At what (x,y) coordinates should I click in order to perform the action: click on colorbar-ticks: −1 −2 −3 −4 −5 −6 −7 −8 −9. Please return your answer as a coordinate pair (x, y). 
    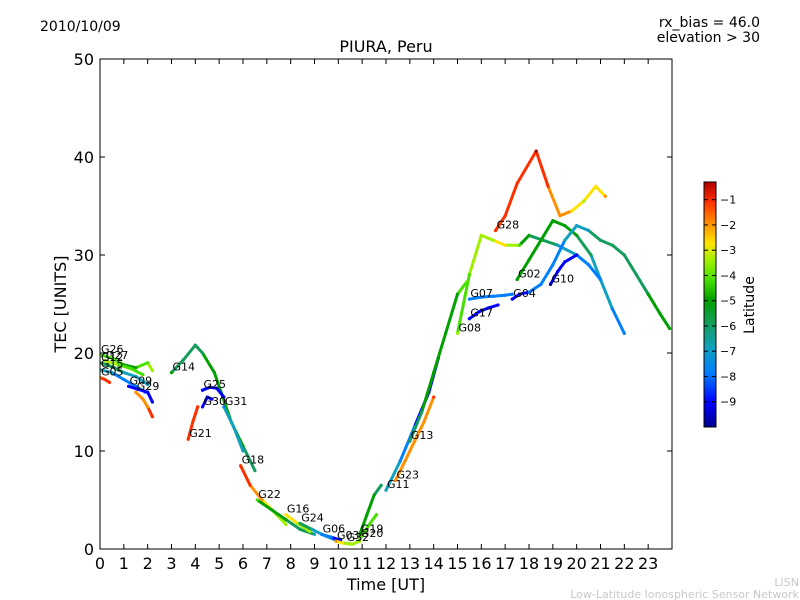
    Looking at the image, I should click on (720, 301).